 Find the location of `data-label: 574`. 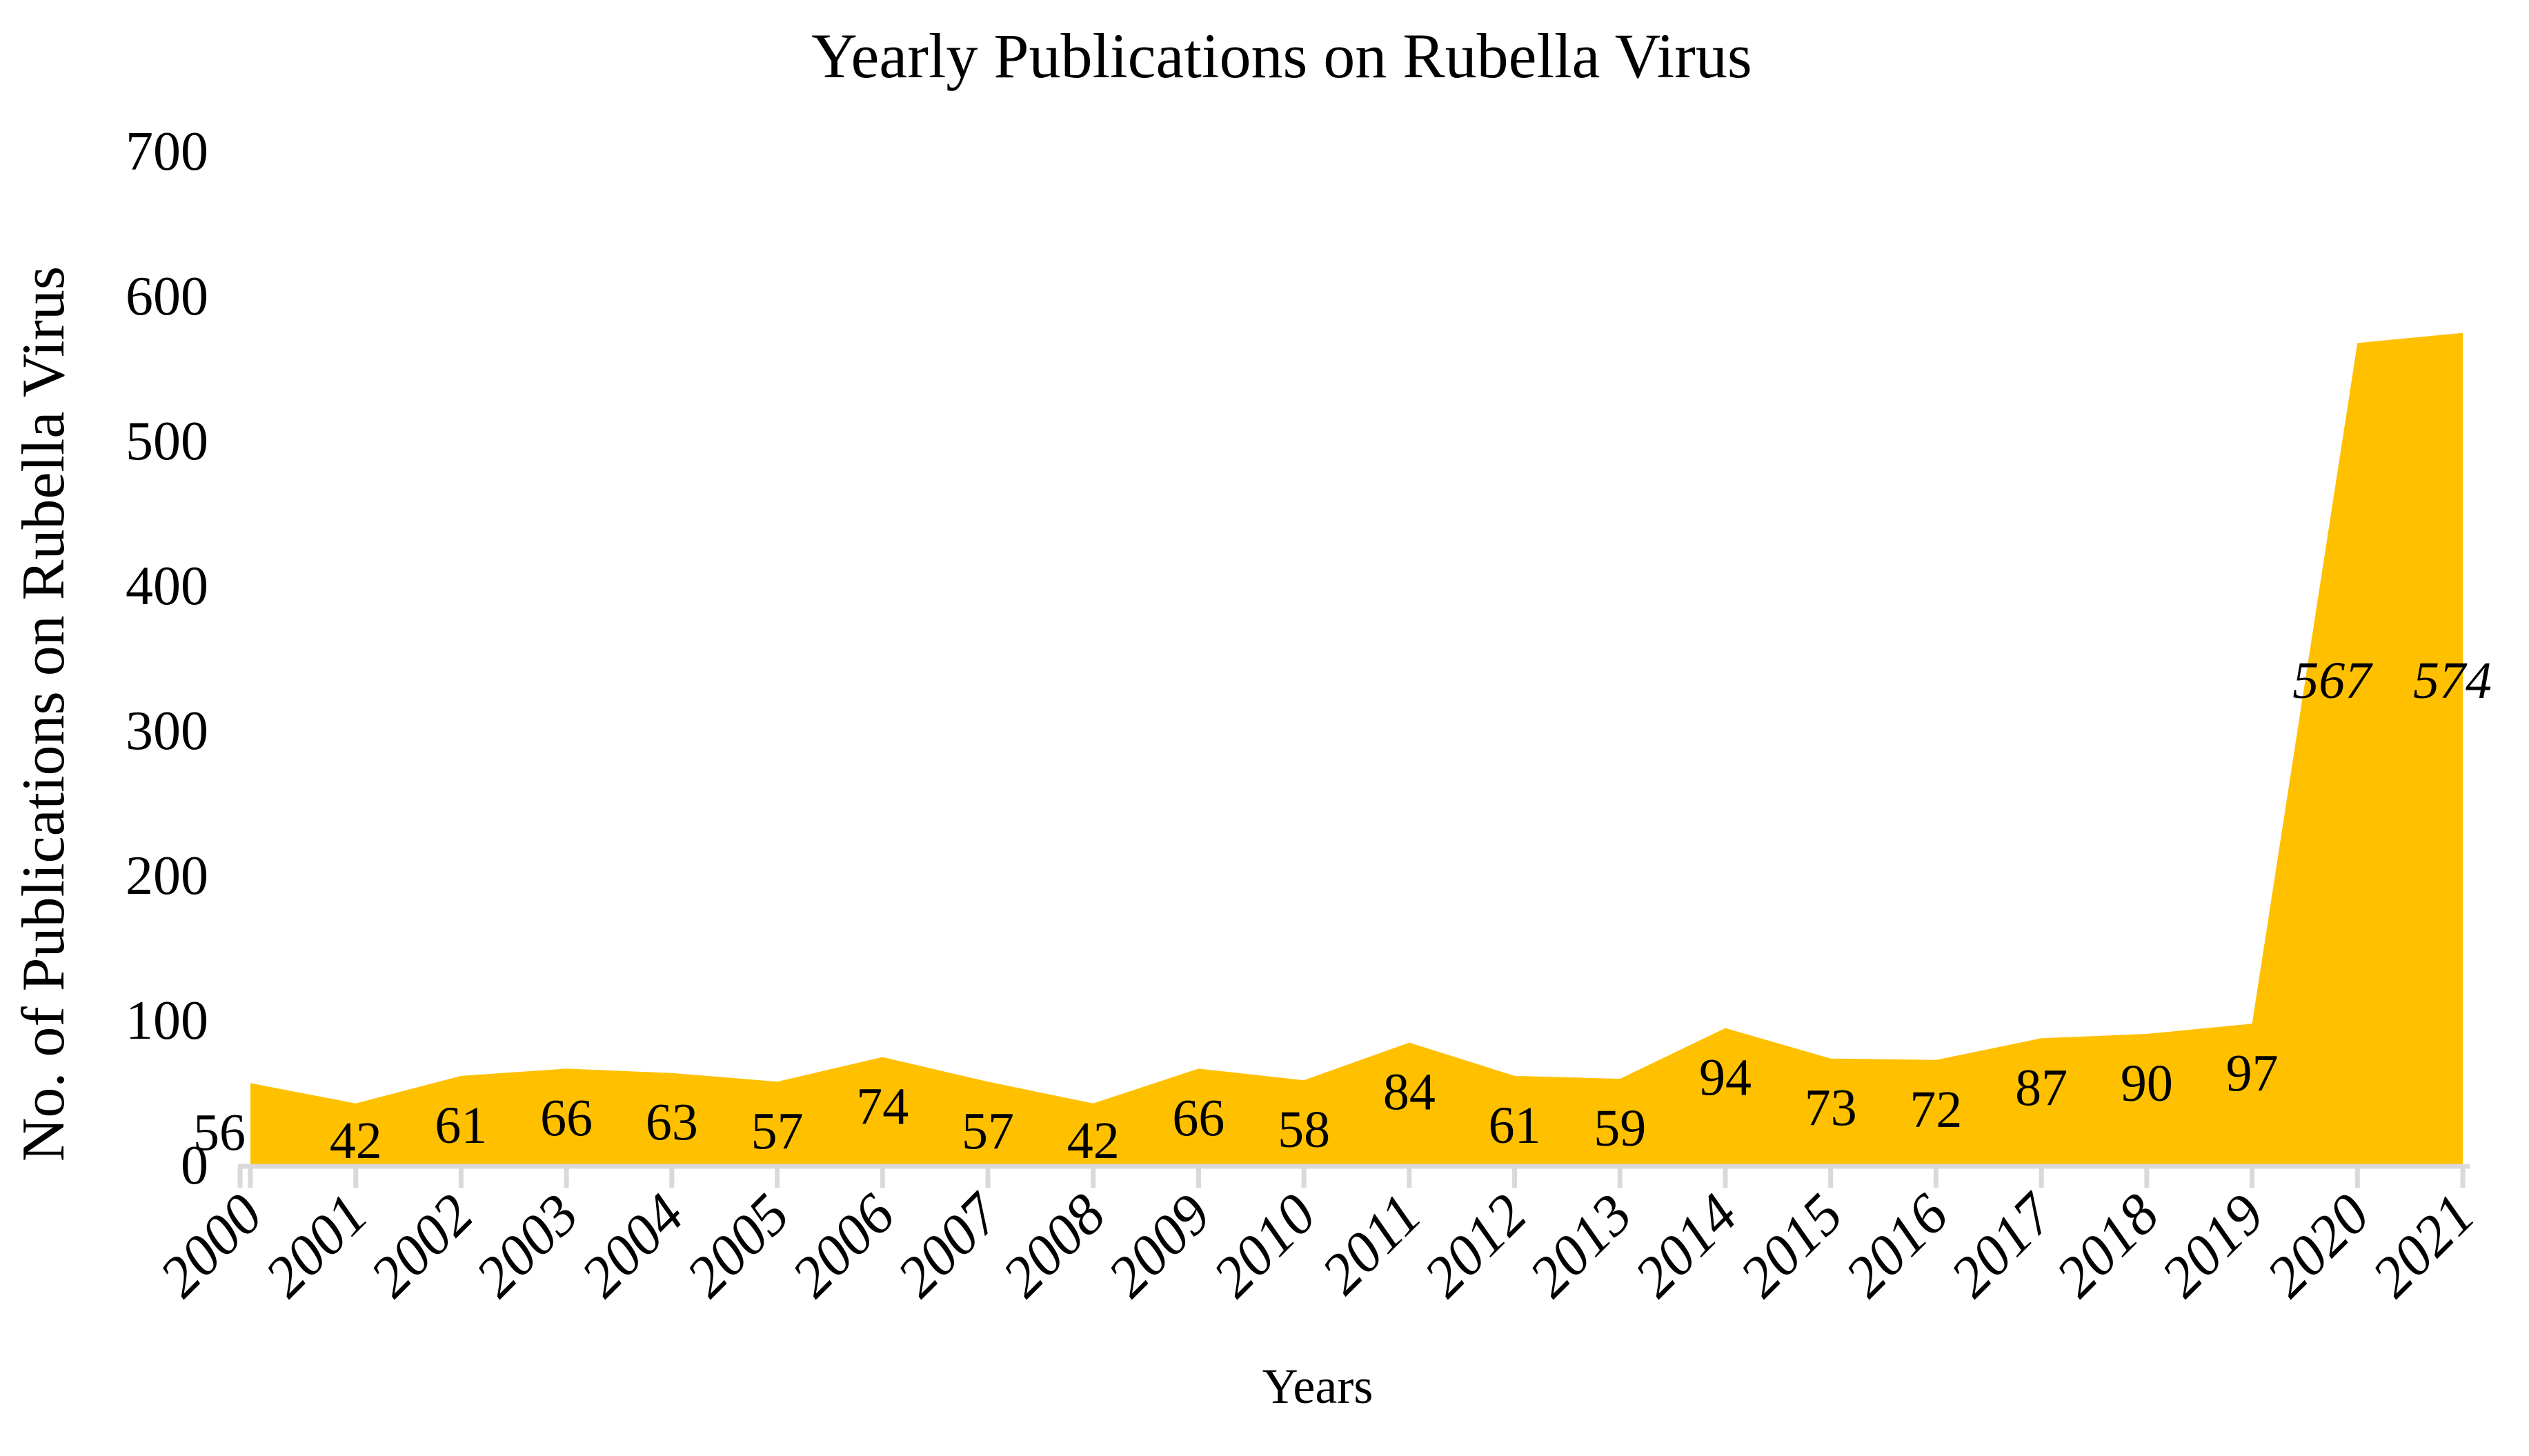

data-label: 574 is located at coordinates (2452, 681).